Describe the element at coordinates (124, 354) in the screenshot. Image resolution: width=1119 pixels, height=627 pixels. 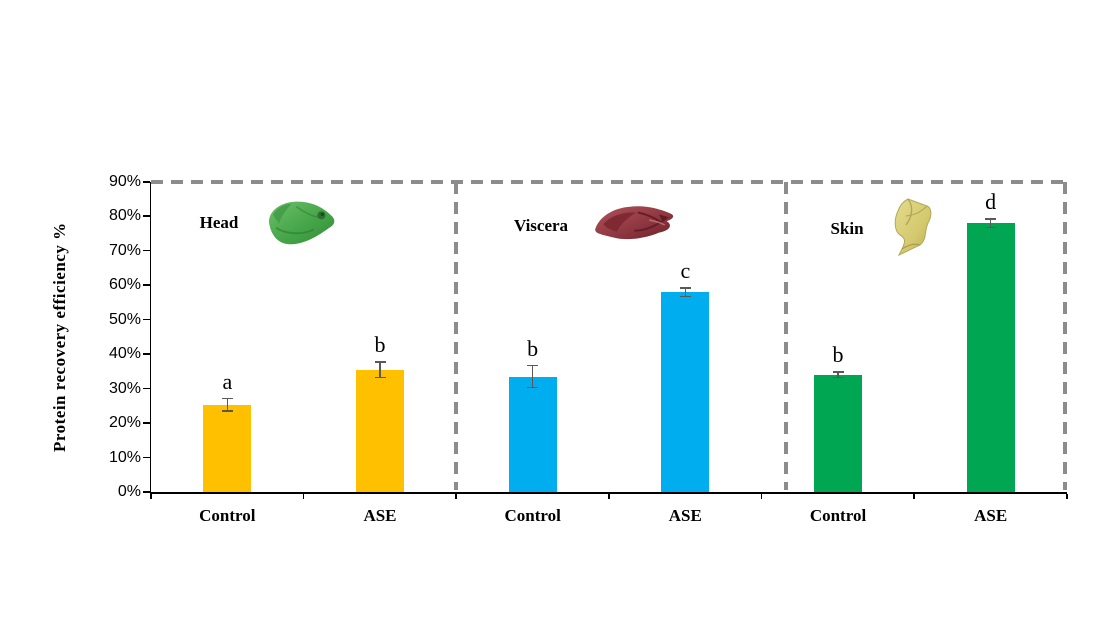
I see `y-tick-label: 40%` at that location.